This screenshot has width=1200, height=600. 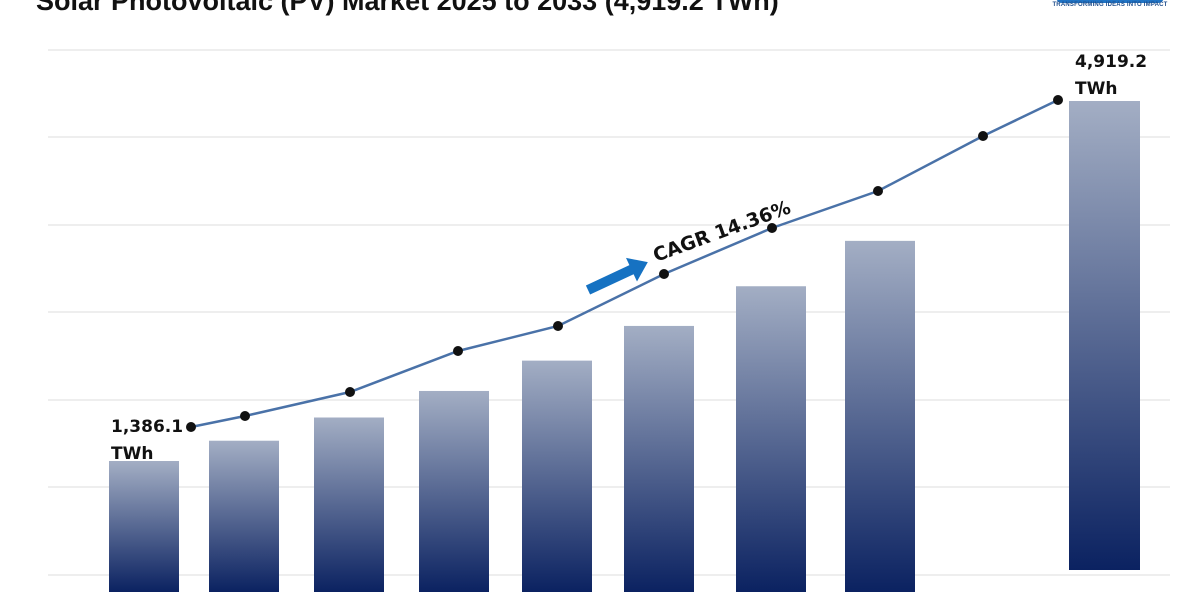 What do you see at coordinates (132, 454) in the screenshot?
I see `first-unit-label: TWh` at bounding box center [132, 454].